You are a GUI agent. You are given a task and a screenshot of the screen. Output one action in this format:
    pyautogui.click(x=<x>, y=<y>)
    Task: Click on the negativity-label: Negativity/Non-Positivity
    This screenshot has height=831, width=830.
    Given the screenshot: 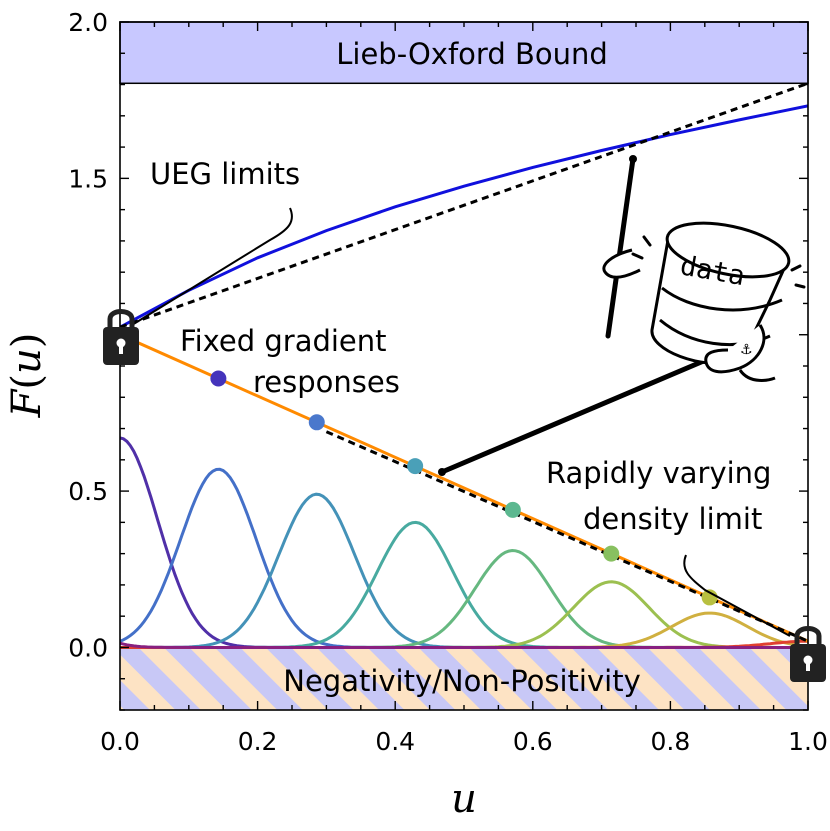 What is the action you would take?
    pyautogui.click(x=462, y=681)
    